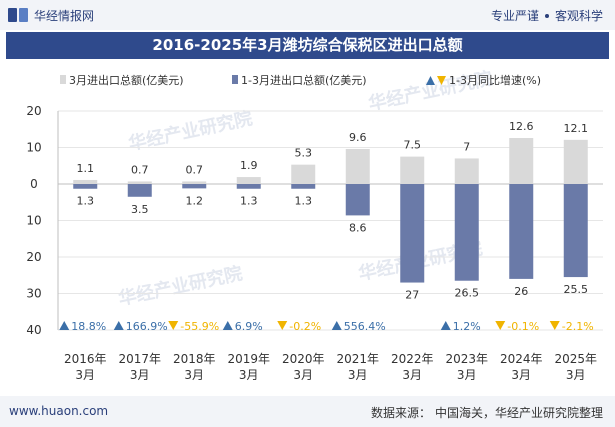 The height and width of the screenshot is (427, 615). What do you see at coordinates (412, 359) in the screenshot?
I see `x-tick-label: 2022年` at bounding box center [412, 359].